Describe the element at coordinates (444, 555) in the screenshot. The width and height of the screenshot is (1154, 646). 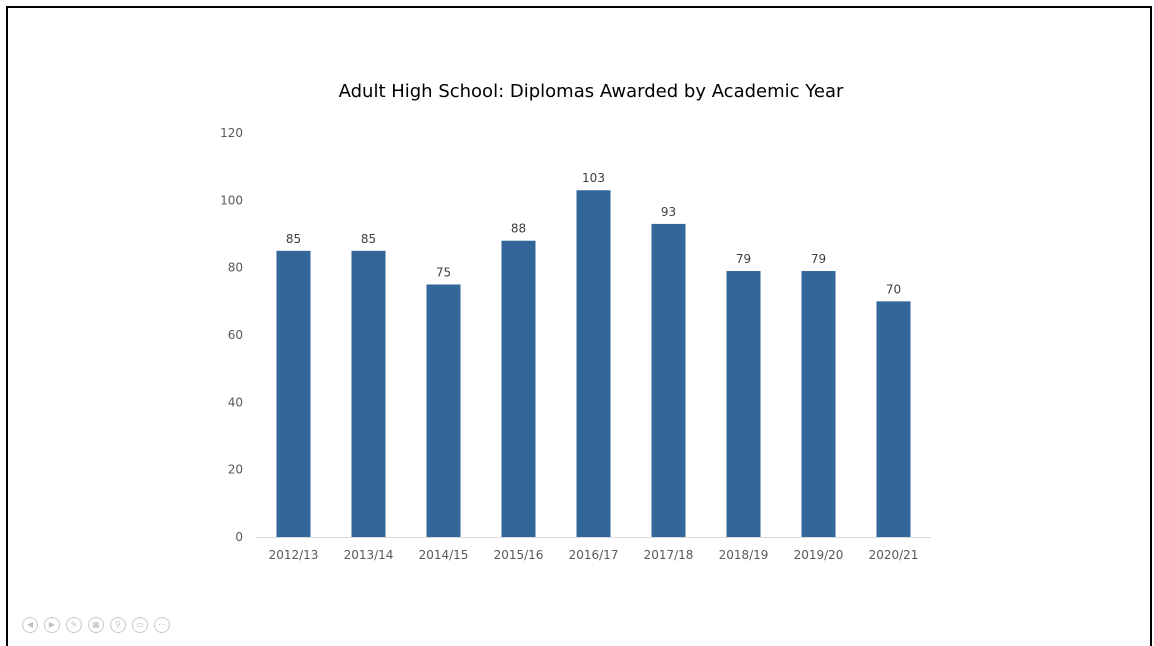
I see `x-tick-label: 2014/15` at that location.